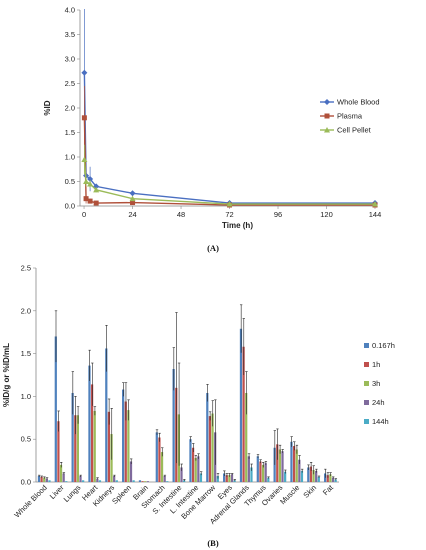 The width and height of the screenshot is (426, 550). I want to click on b-x-tick-label: Whole Blood, so click(30, 501).